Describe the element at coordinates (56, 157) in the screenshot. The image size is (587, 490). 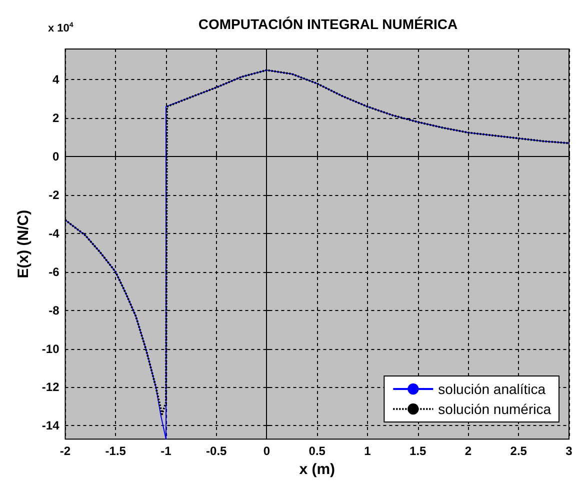
I see `y-tick-label: 0` at that location.